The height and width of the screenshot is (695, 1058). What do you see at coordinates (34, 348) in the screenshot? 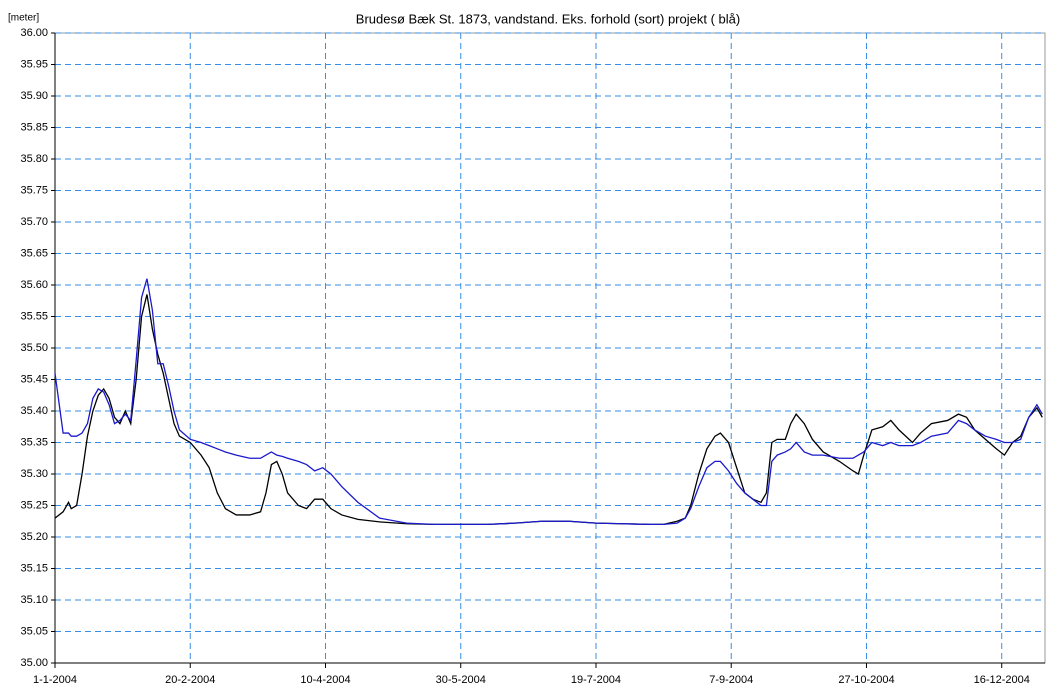
I see `y-tick-label: 35.50` at bounding box center [34, 348].